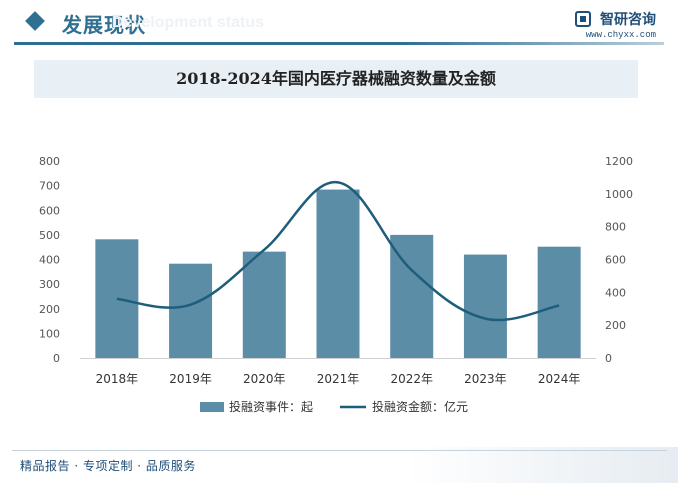  What do you see at coordinates (49, 333) in the screenshot?
I see `left-axis-tick-label: 100` at bounding box center [49, 333].